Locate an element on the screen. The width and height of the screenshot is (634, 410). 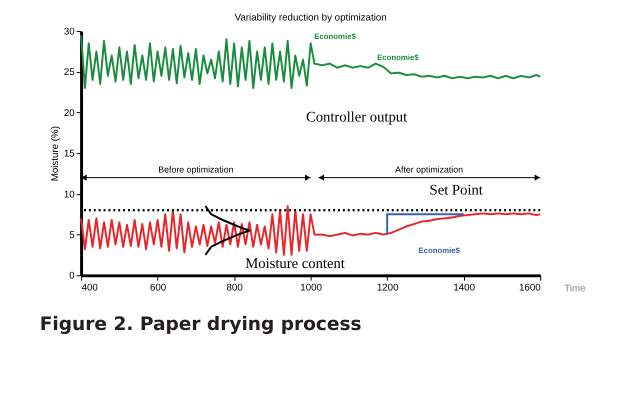
annotation: Controller output is located at coordinates (357, 117).